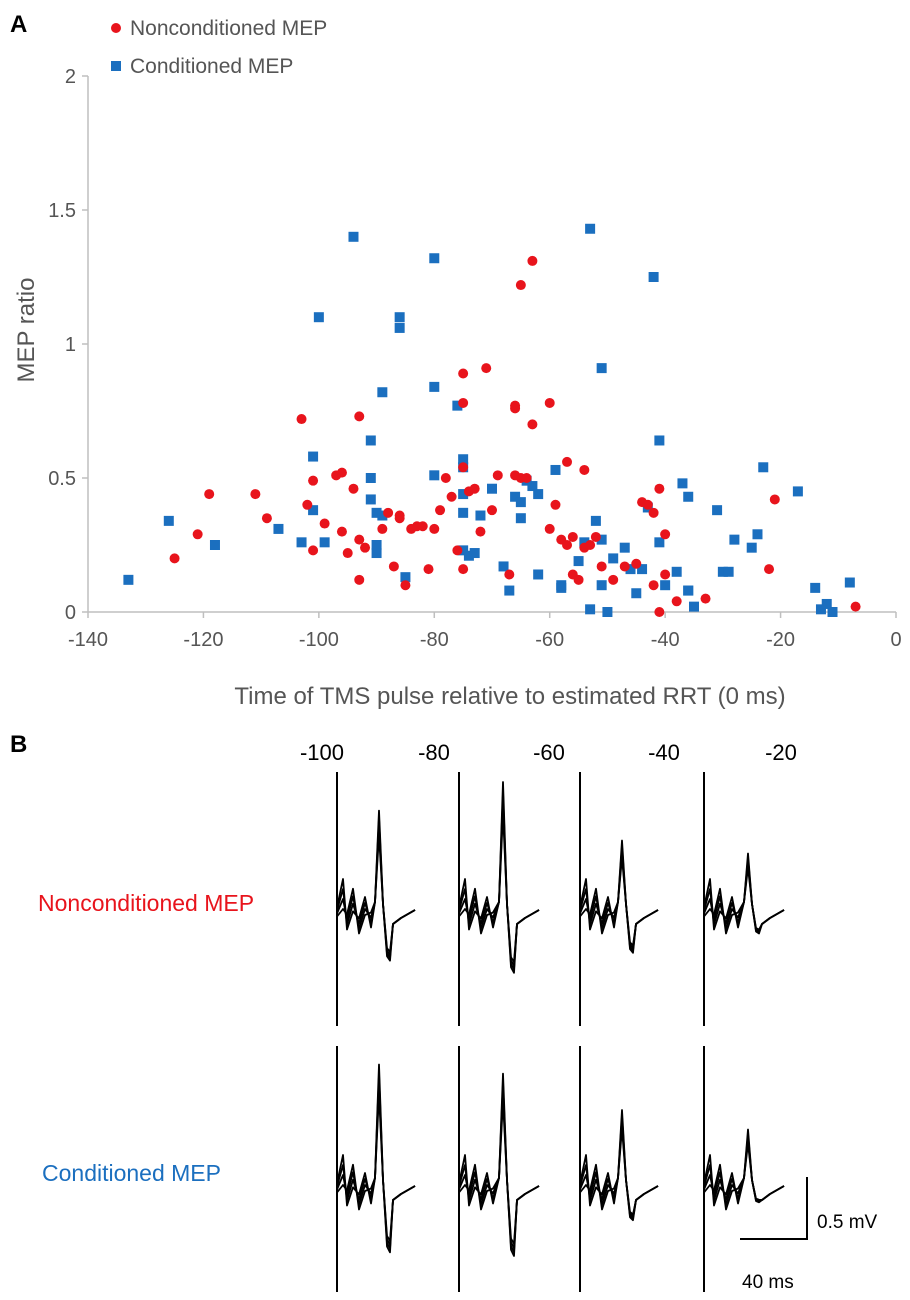 The width and height of the screenshot is (910, 1300). What do you see at coordinates (62, 479) in the screenshot?
I see `y-tick-label: 0.5` at bounding box center [62, 479].